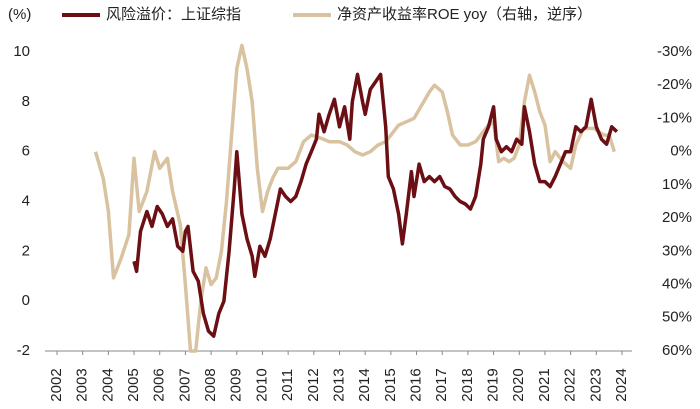 The height and width of the screenshot is (409, 700). I want to click on x-tick-label: 2013, so click(338, 384).